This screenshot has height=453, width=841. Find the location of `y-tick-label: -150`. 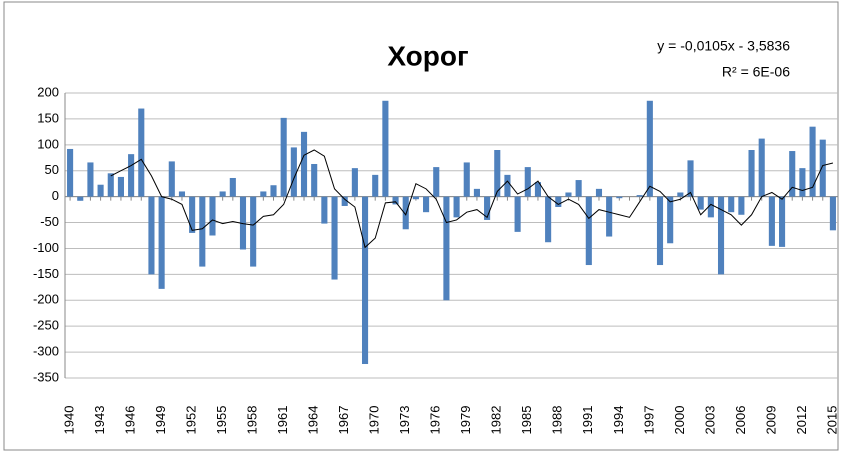

y-tick-label: -150 is located at coordinates (46, 273).